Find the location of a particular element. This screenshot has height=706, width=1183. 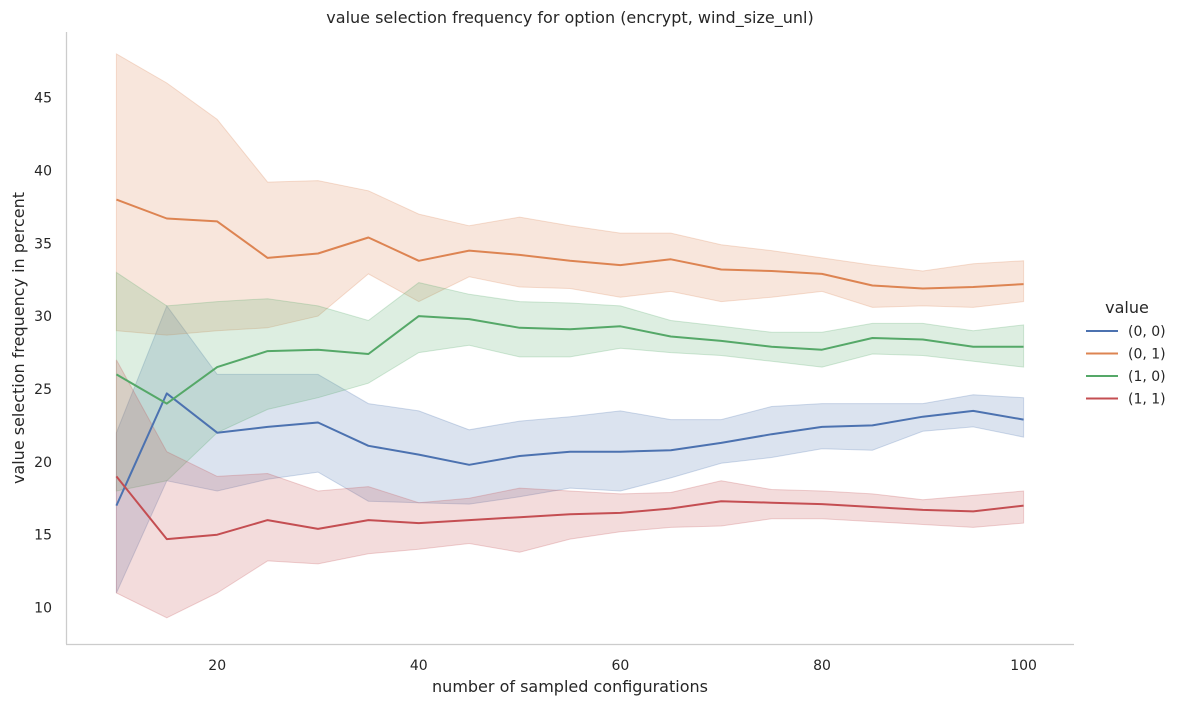

y-tick-label: 15 is located at coordinates (43, 536).